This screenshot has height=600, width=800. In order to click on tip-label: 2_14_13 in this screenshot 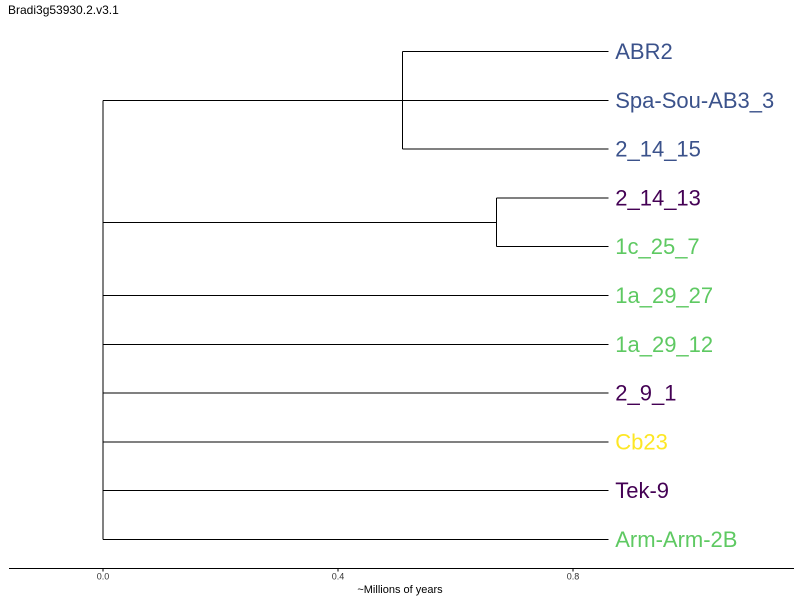, I will do `click(658, 197)`.